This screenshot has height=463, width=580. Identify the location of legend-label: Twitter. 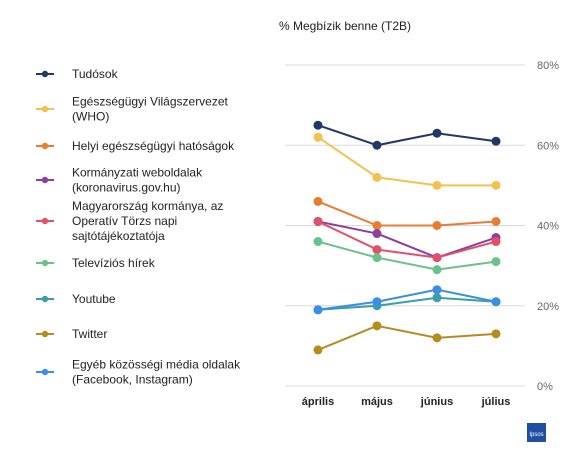
(89, 334).